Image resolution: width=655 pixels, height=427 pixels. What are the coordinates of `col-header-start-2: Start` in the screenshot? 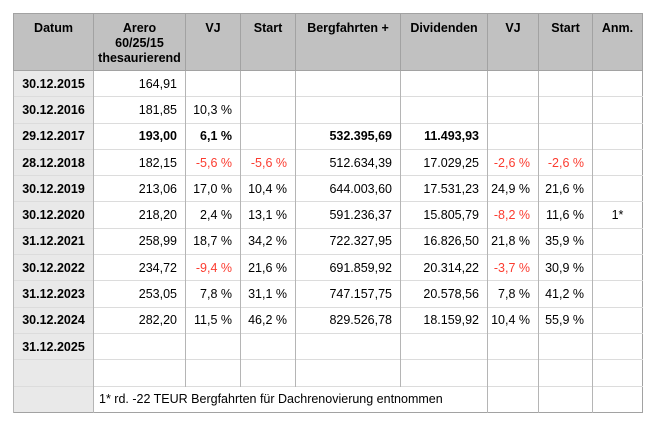 It's located at (565, 42).